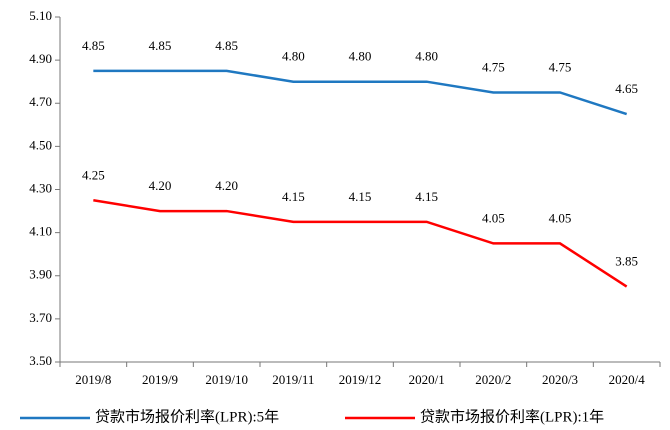 The image size is (670, 430). I want to click on x-tick-label: 2019/9, so click(160, 379).